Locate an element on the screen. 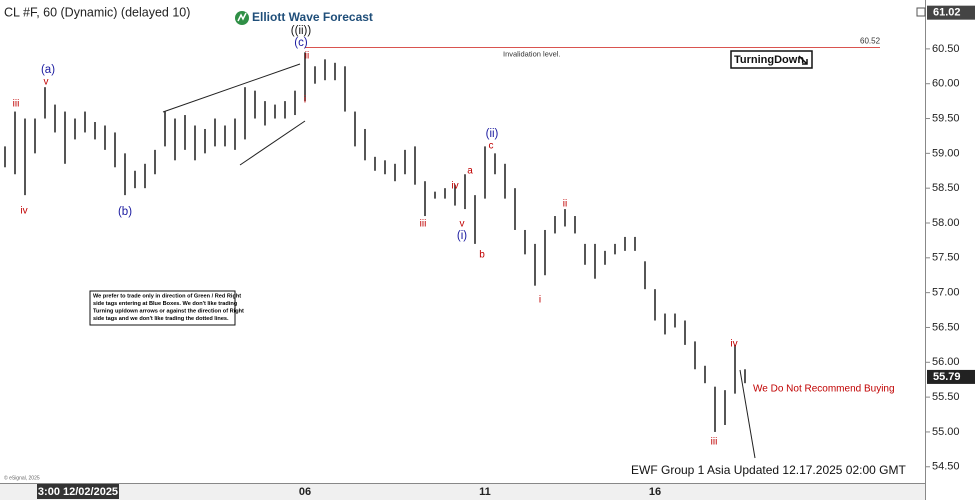 The image size is (975, 500). signal-text: TurningDown is located at coordinates (769, 60).